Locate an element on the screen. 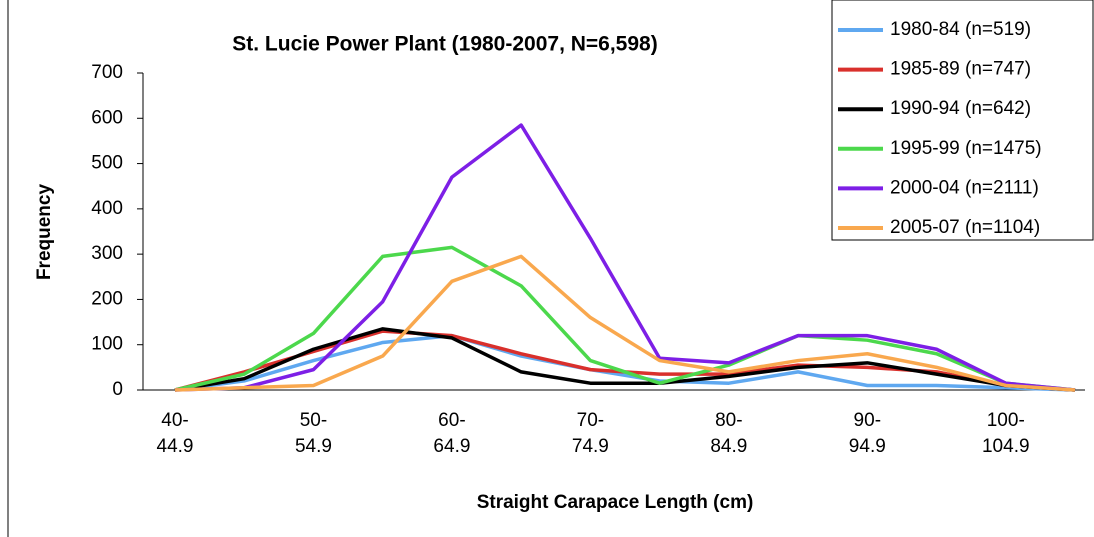  y-tick-label: 600 is located at coordinates (107, 117).